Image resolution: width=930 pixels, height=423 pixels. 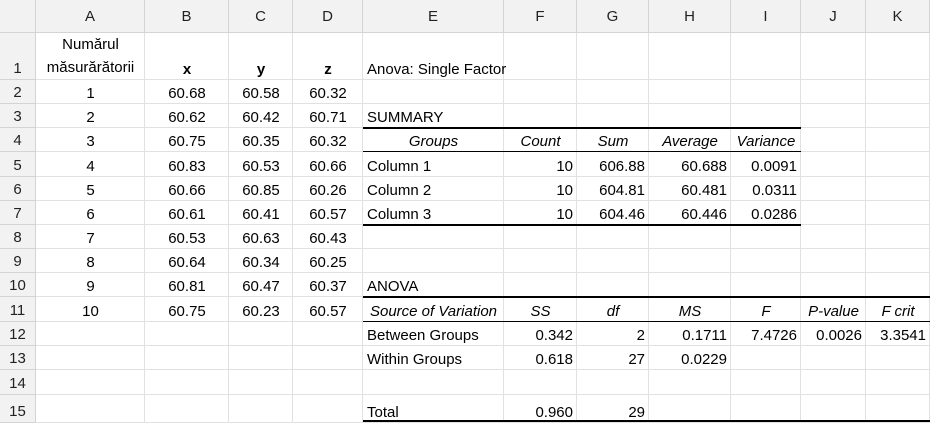 I want to click on cell-g6, so click(x=613, y=189).